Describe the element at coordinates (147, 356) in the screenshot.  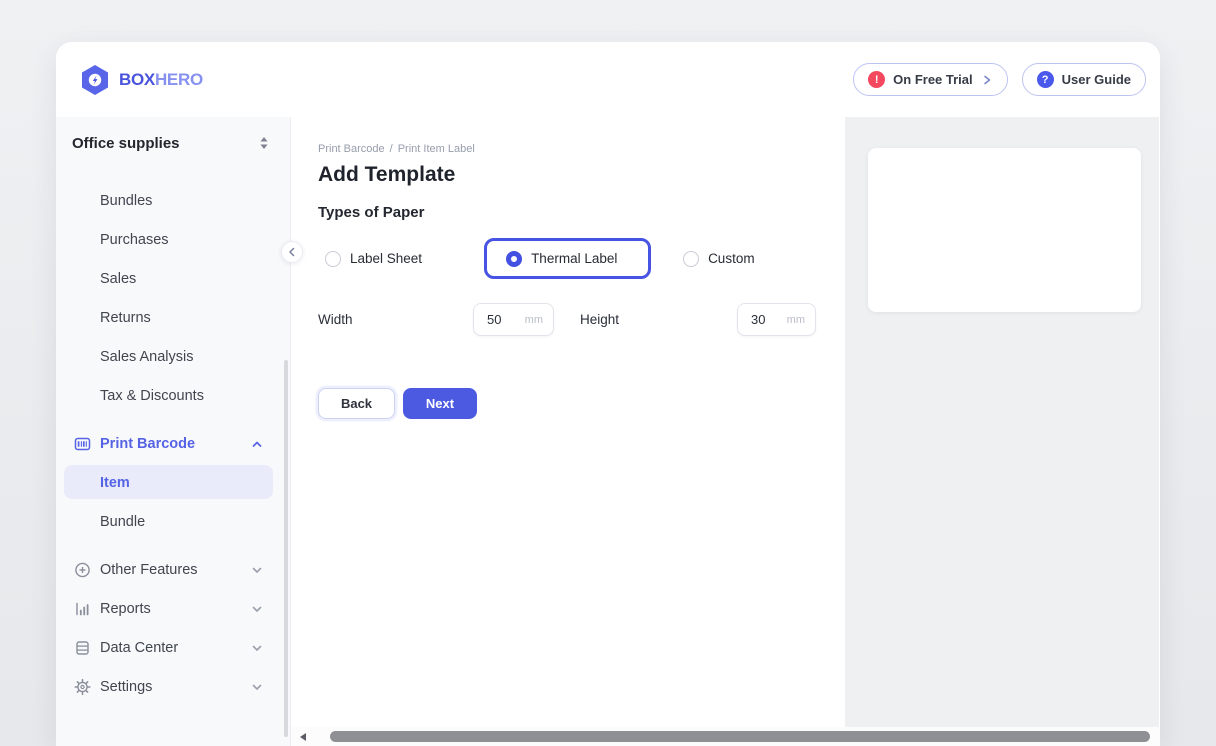
I see `sidebar-item-sales-analysis: Sales Analysis` at that location.